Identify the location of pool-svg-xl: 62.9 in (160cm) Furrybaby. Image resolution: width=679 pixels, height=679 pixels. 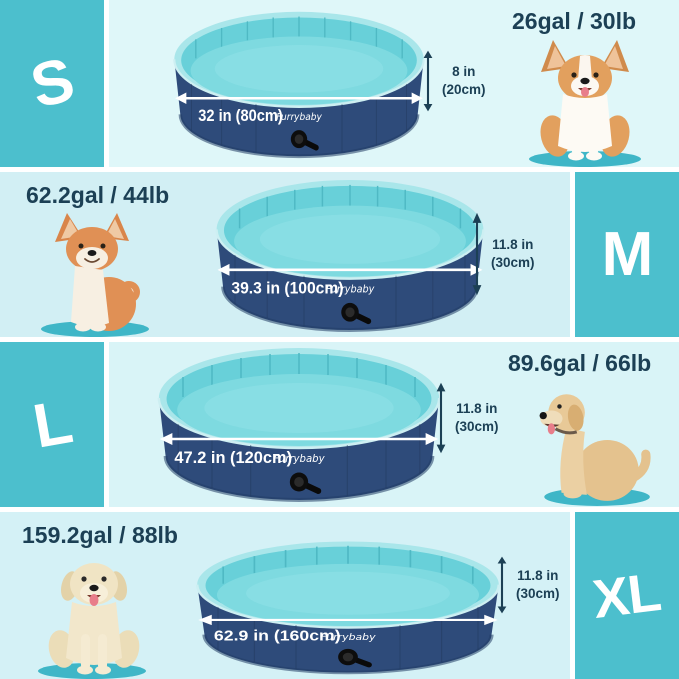
(348, 608).